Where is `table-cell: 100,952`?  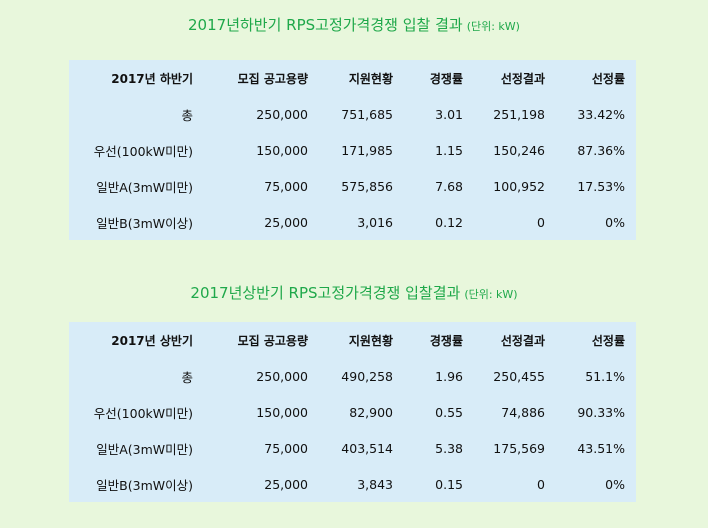 table-cell: 100,952 is located at coordinates (519, 186).